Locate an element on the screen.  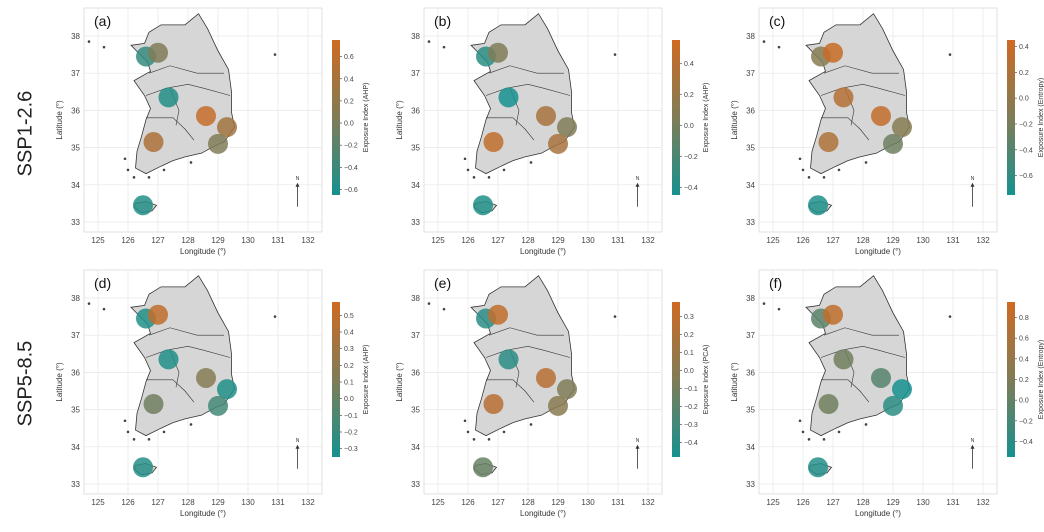
colorbar-tick-label: 0.3 is located at coordinates (689, 317).